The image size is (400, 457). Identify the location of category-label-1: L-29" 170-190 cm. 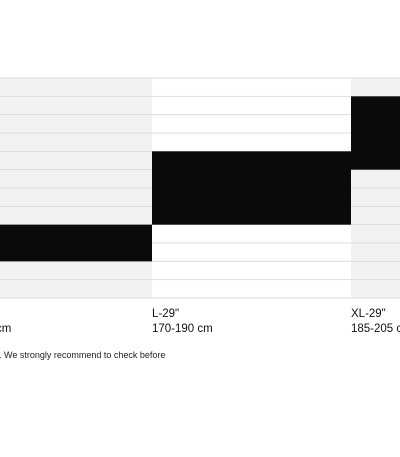
(182, 322).